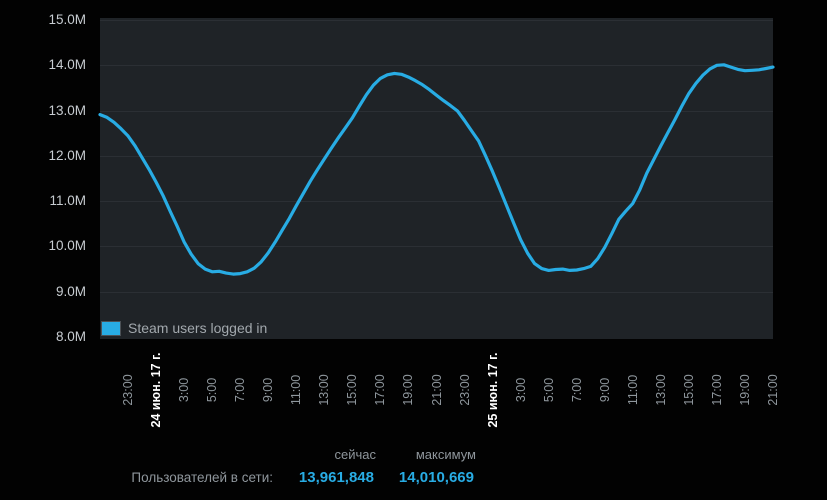 The image size is (827, 500). Describe the element at coordinates (70, 336) in the screenshot. I see `y-tick-label: 8.0M` at that location.